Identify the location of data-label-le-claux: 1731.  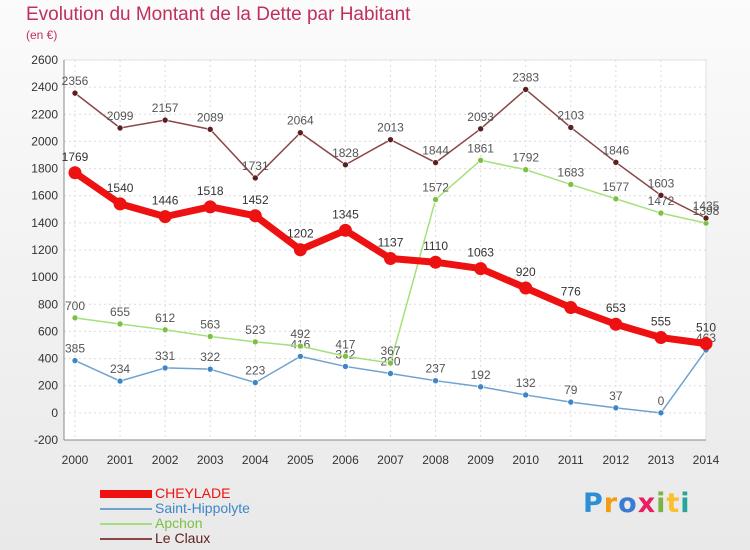
(255, 166).